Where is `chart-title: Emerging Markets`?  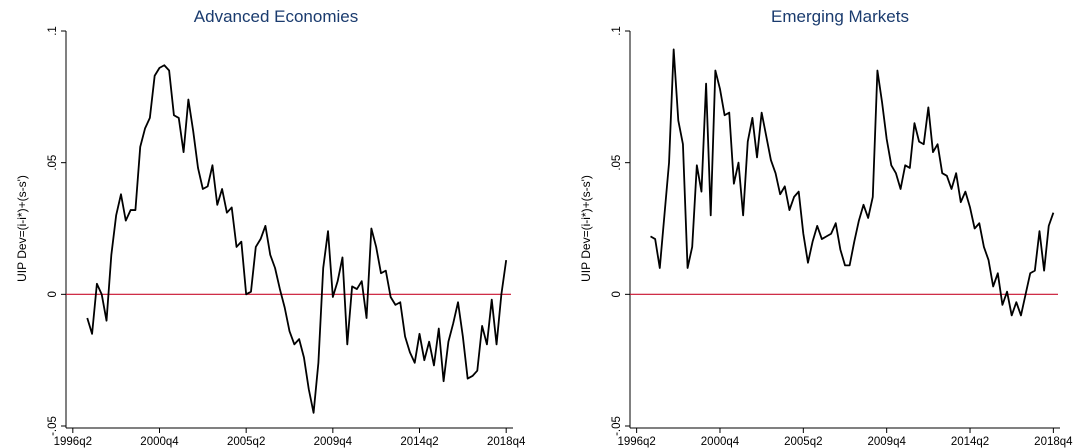
chart-title: Emerging Markets is located at coordinates (840, 16).